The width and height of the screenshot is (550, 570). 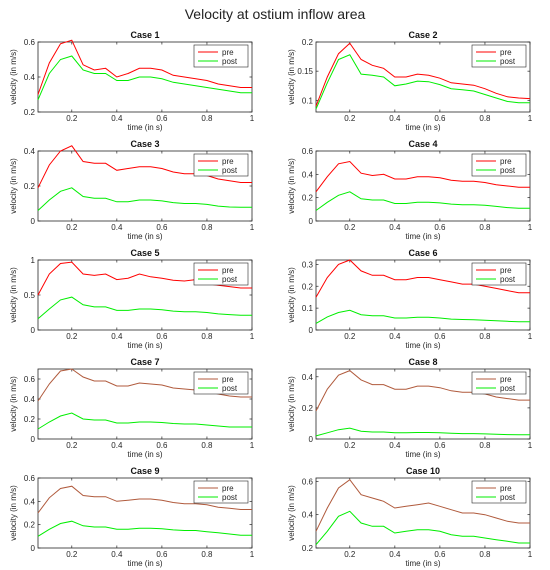 I want to click on y-tick-label: 0.5, so click(x=30, y=295).